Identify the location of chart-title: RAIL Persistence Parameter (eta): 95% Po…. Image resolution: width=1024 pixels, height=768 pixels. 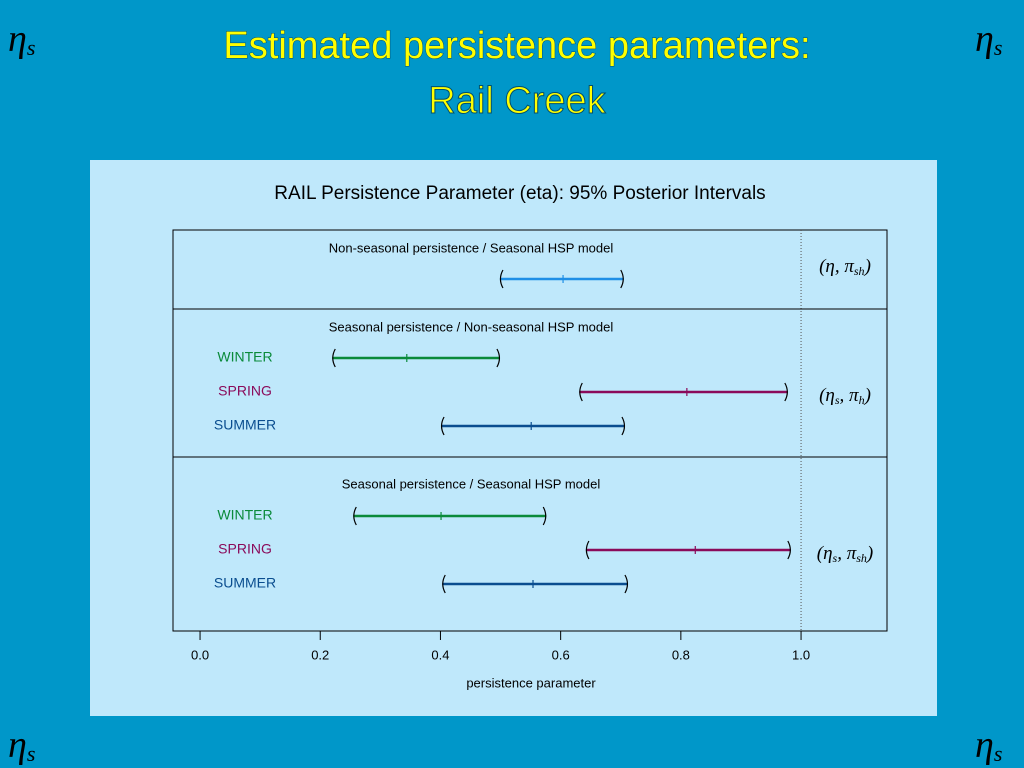
(519, 193).